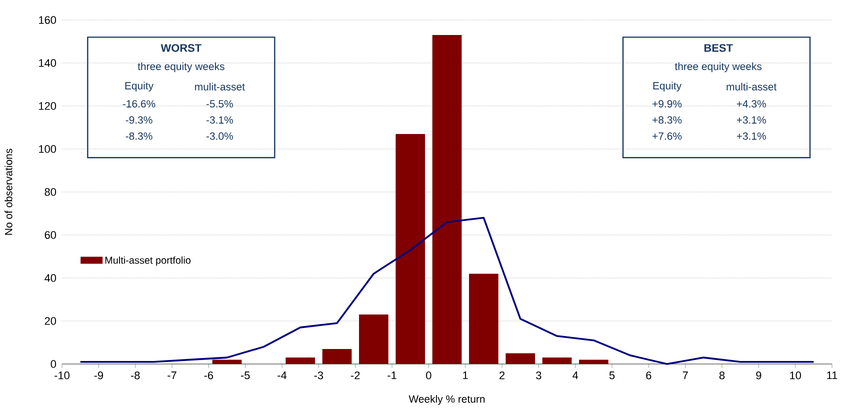 This screenshot has width=843, height=413. Describe the element at coordinates (649, 376) in the screenshot. I see `x-tick-label: 6` at that location.